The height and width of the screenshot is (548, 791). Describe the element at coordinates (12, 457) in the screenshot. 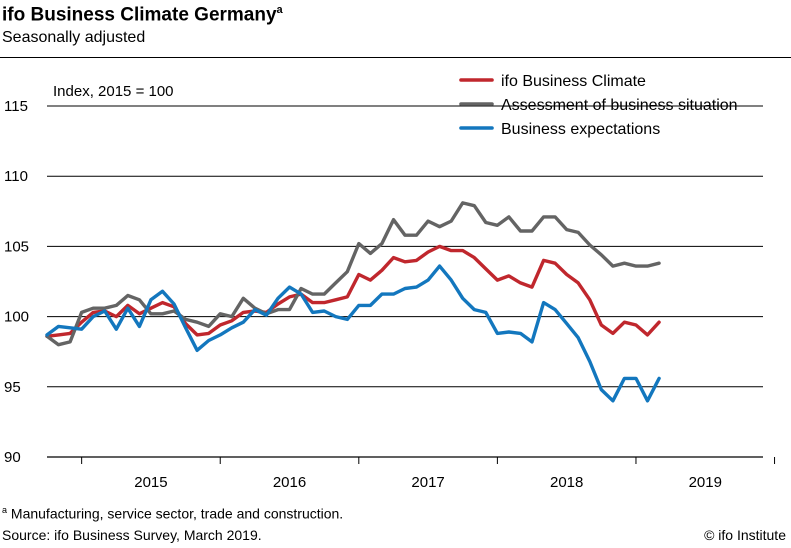

I see `y-tick-label: 90` at that location.